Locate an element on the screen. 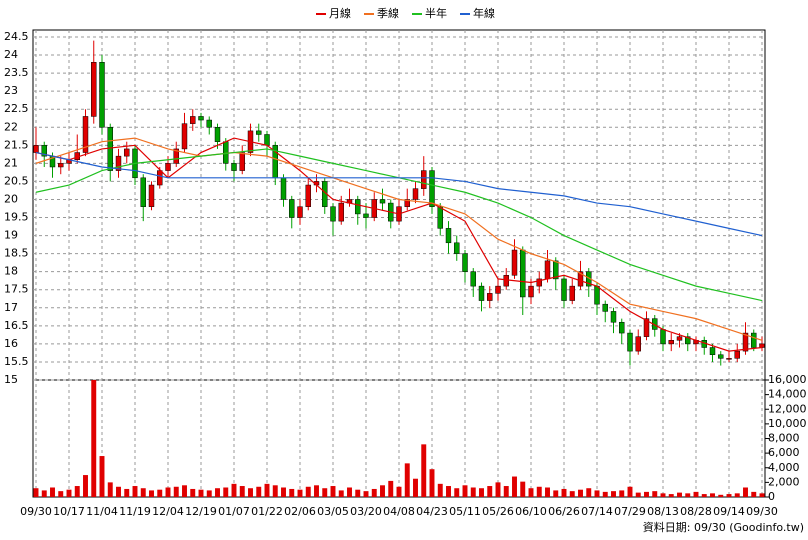 Image resolution: width=808 pixels, height=540 pixels. x-tick-label: 11/04 is located at coordinates (102, 511).